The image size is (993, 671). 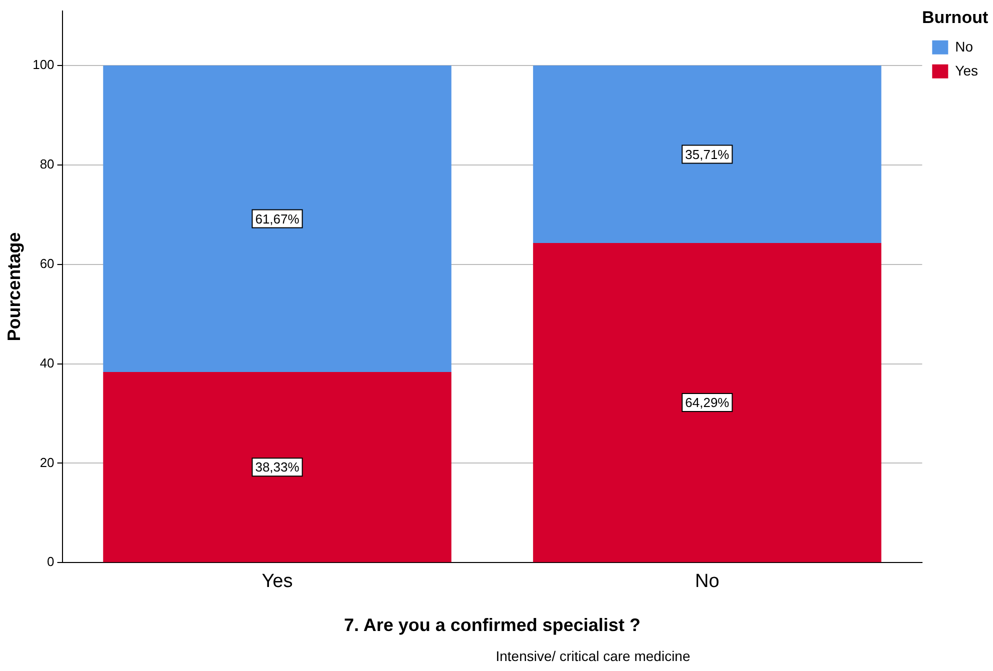 I want to click on data-label: 38,33%, so click(x=277, y=467).